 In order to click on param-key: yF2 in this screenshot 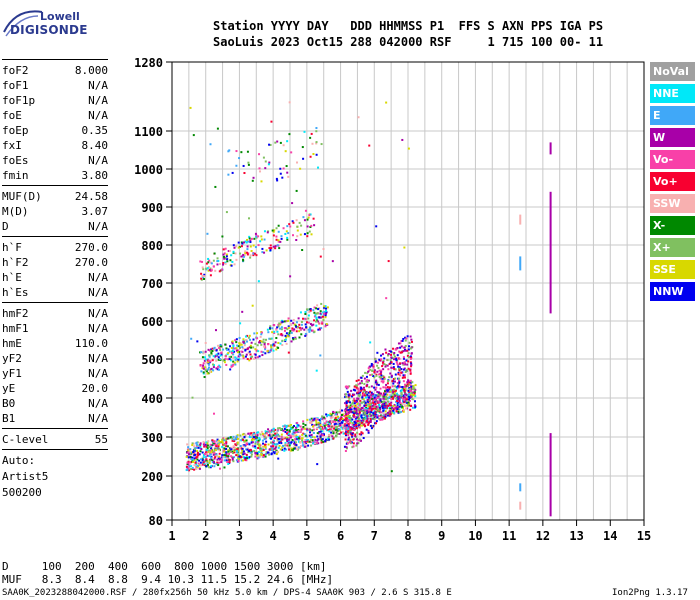, I will do `click(12, 358)`.